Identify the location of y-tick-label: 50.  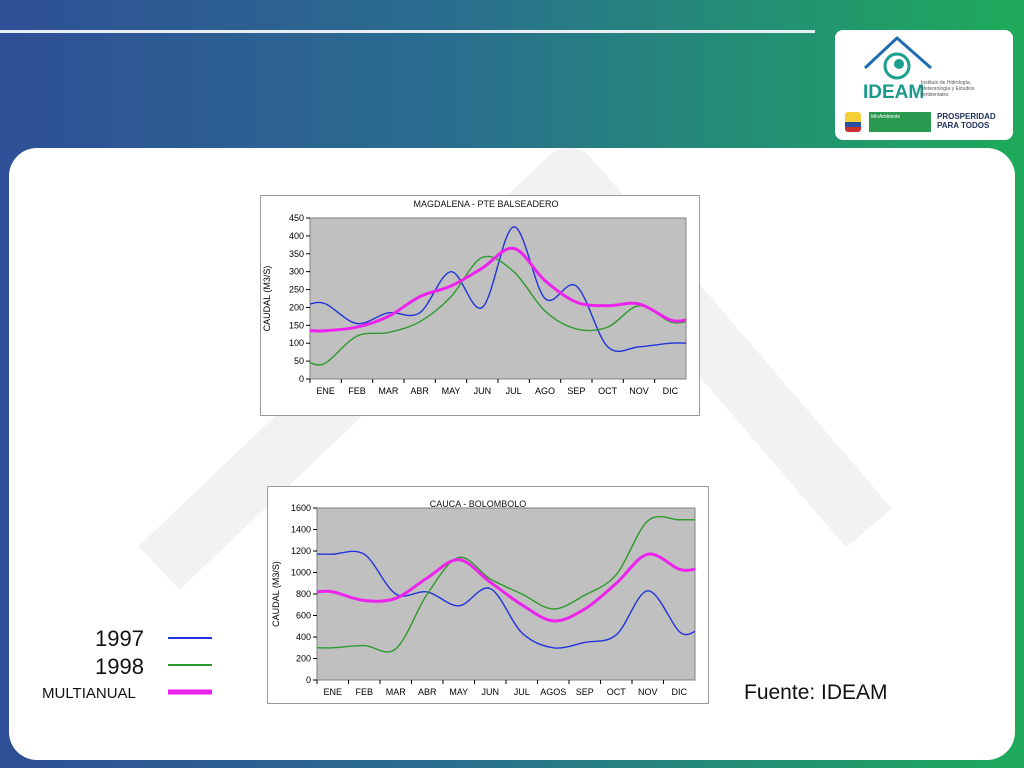
(299, 361).